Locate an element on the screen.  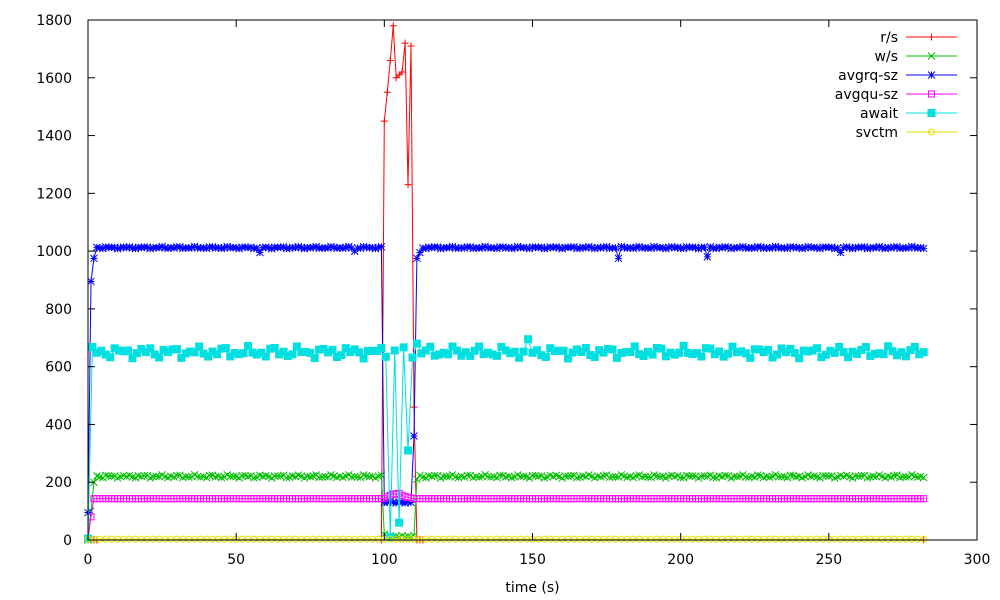
legend-entry: w/s is located at coordinates (916, 57).